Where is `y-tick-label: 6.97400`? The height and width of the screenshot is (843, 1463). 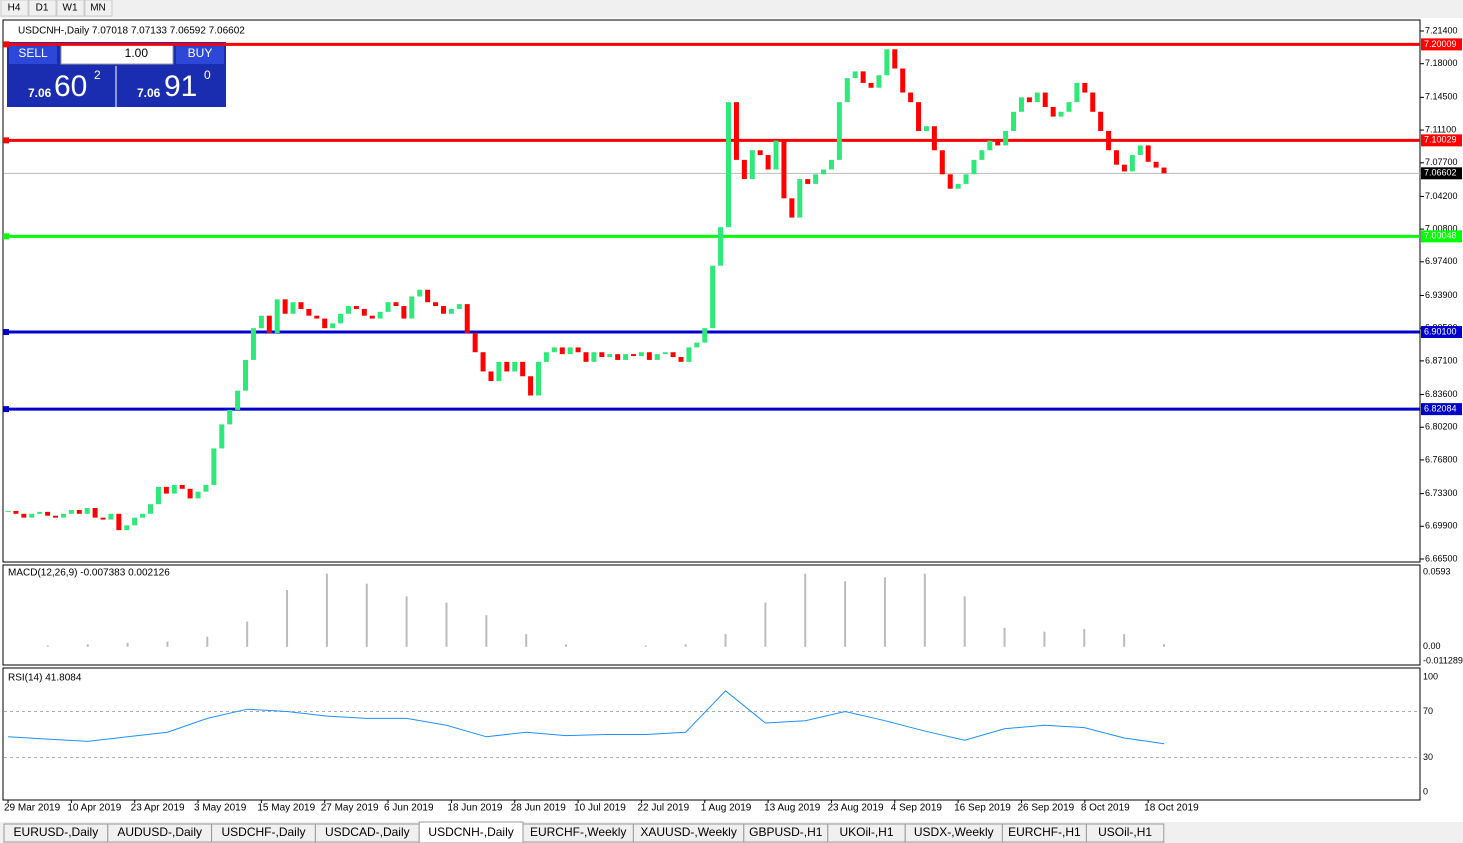
y-tick-label: 6.97400 is located at coordinates (1441, 261).